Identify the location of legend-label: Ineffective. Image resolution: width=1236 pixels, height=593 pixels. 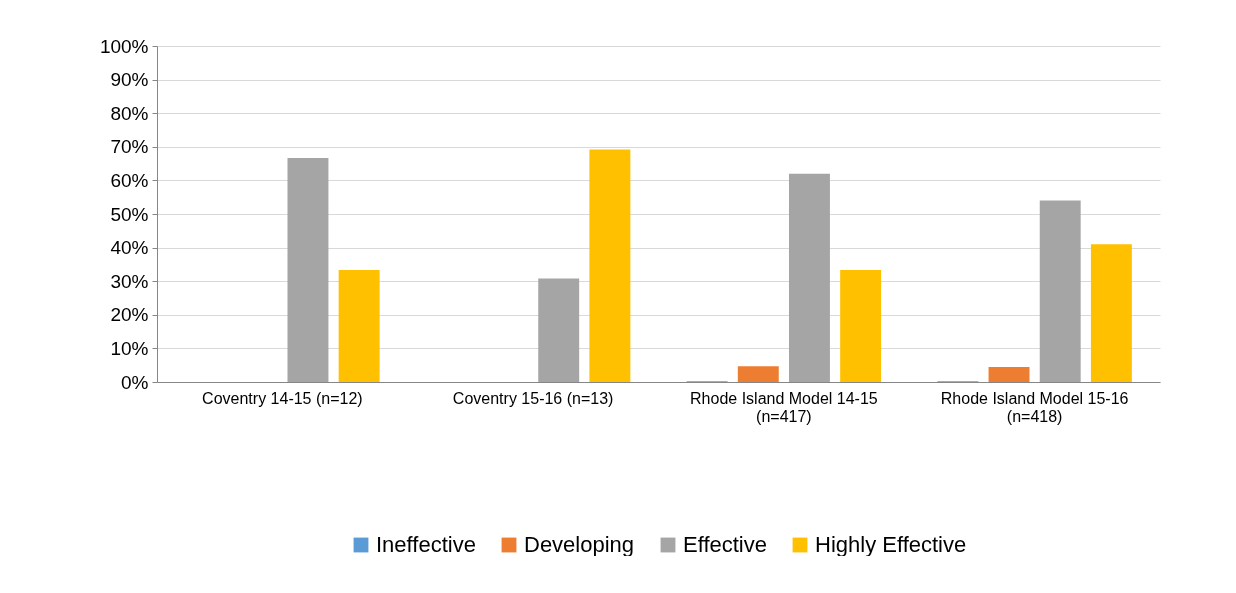
(426, 544).